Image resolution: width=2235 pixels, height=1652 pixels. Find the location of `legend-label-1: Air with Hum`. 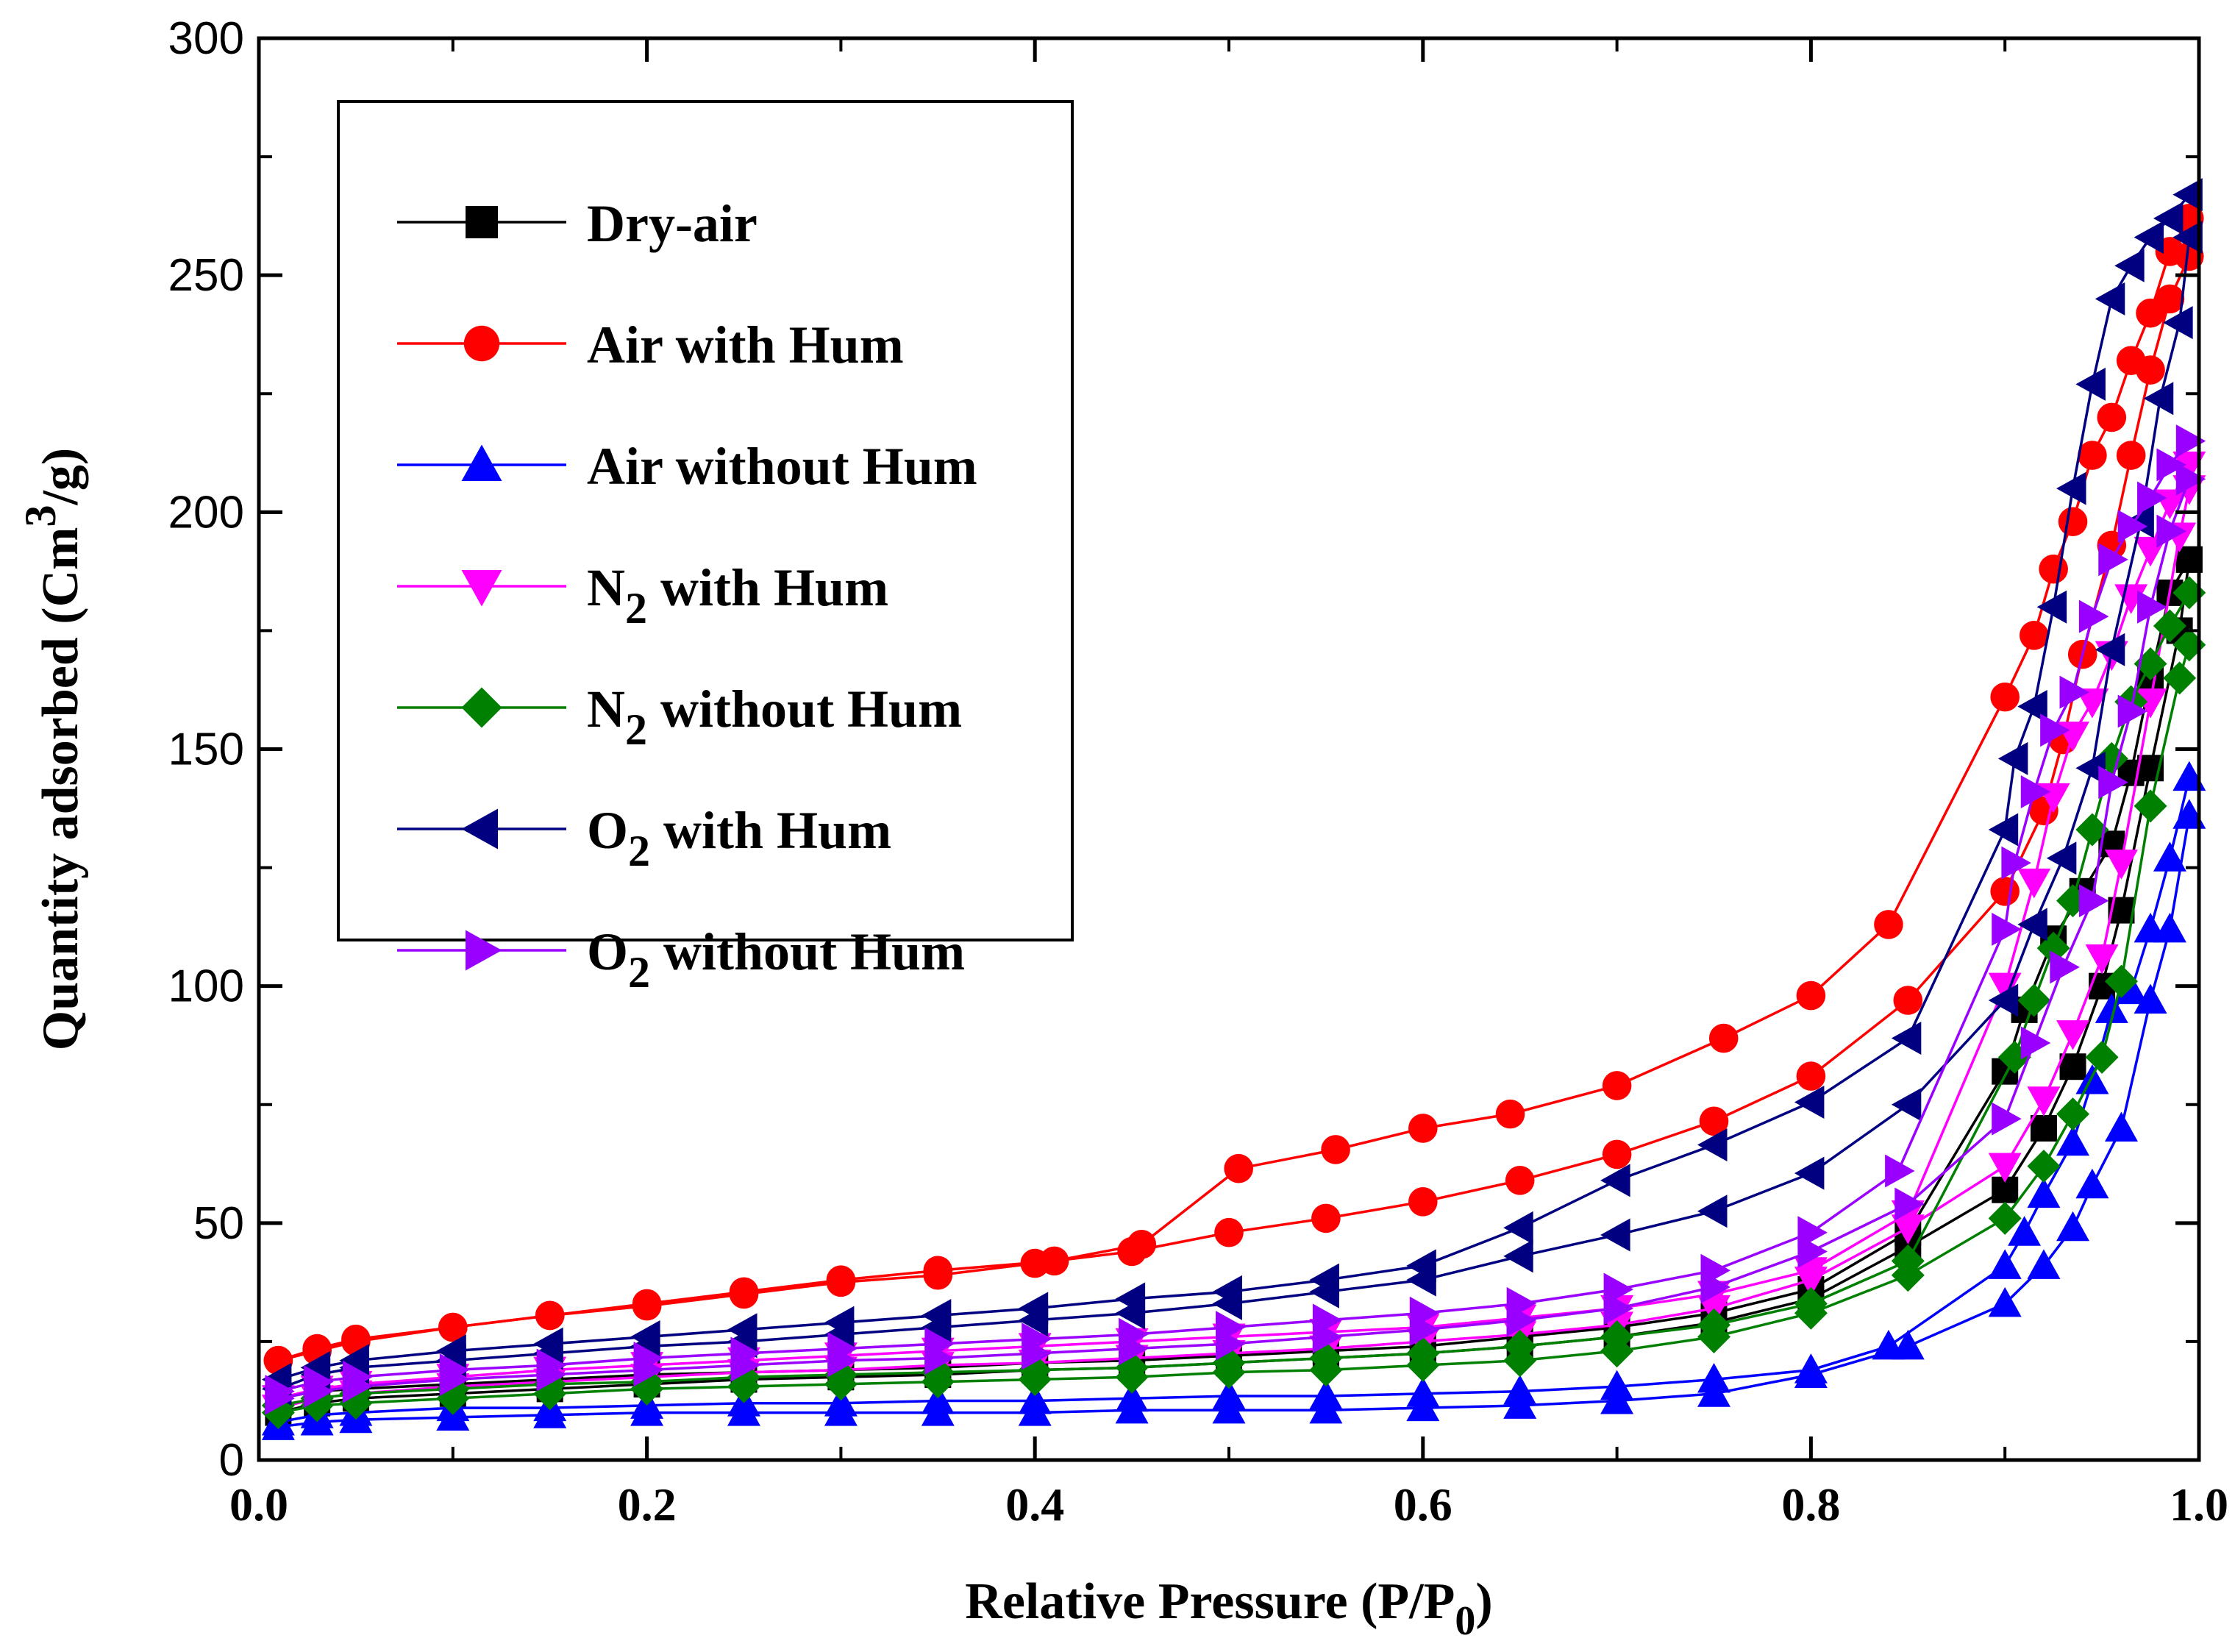

legend-label-1: Air with Hum is located at coordinates (745, 345).